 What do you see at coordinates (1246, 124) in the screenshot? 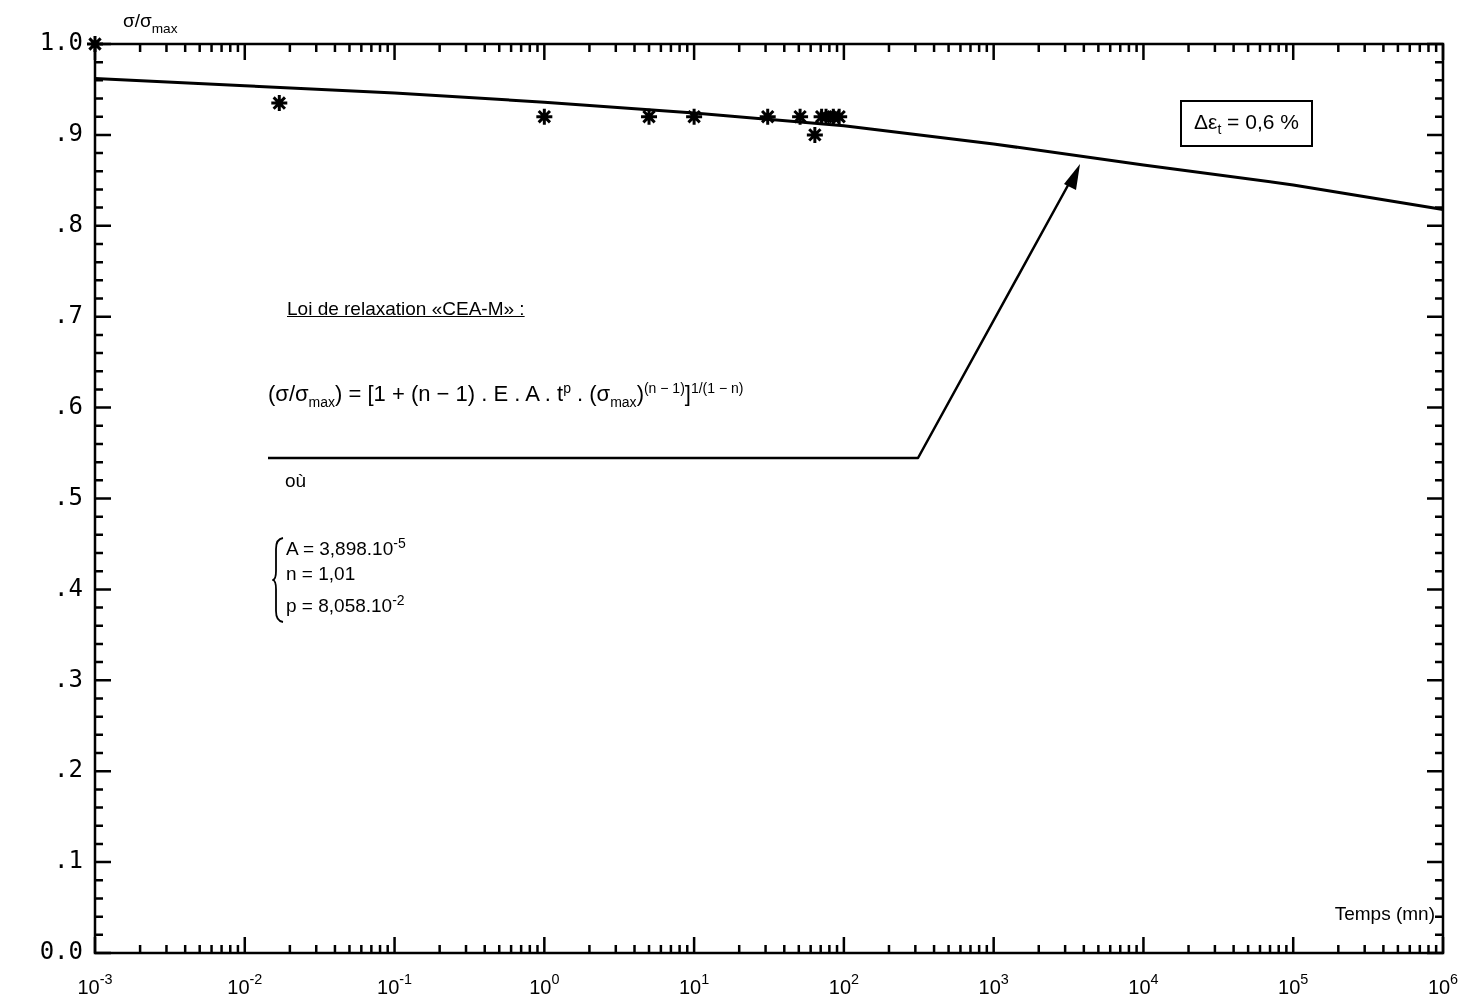
I see `annotation: Δε$_{t}$ = 0,6 %` at bounding box center [1246, 124].